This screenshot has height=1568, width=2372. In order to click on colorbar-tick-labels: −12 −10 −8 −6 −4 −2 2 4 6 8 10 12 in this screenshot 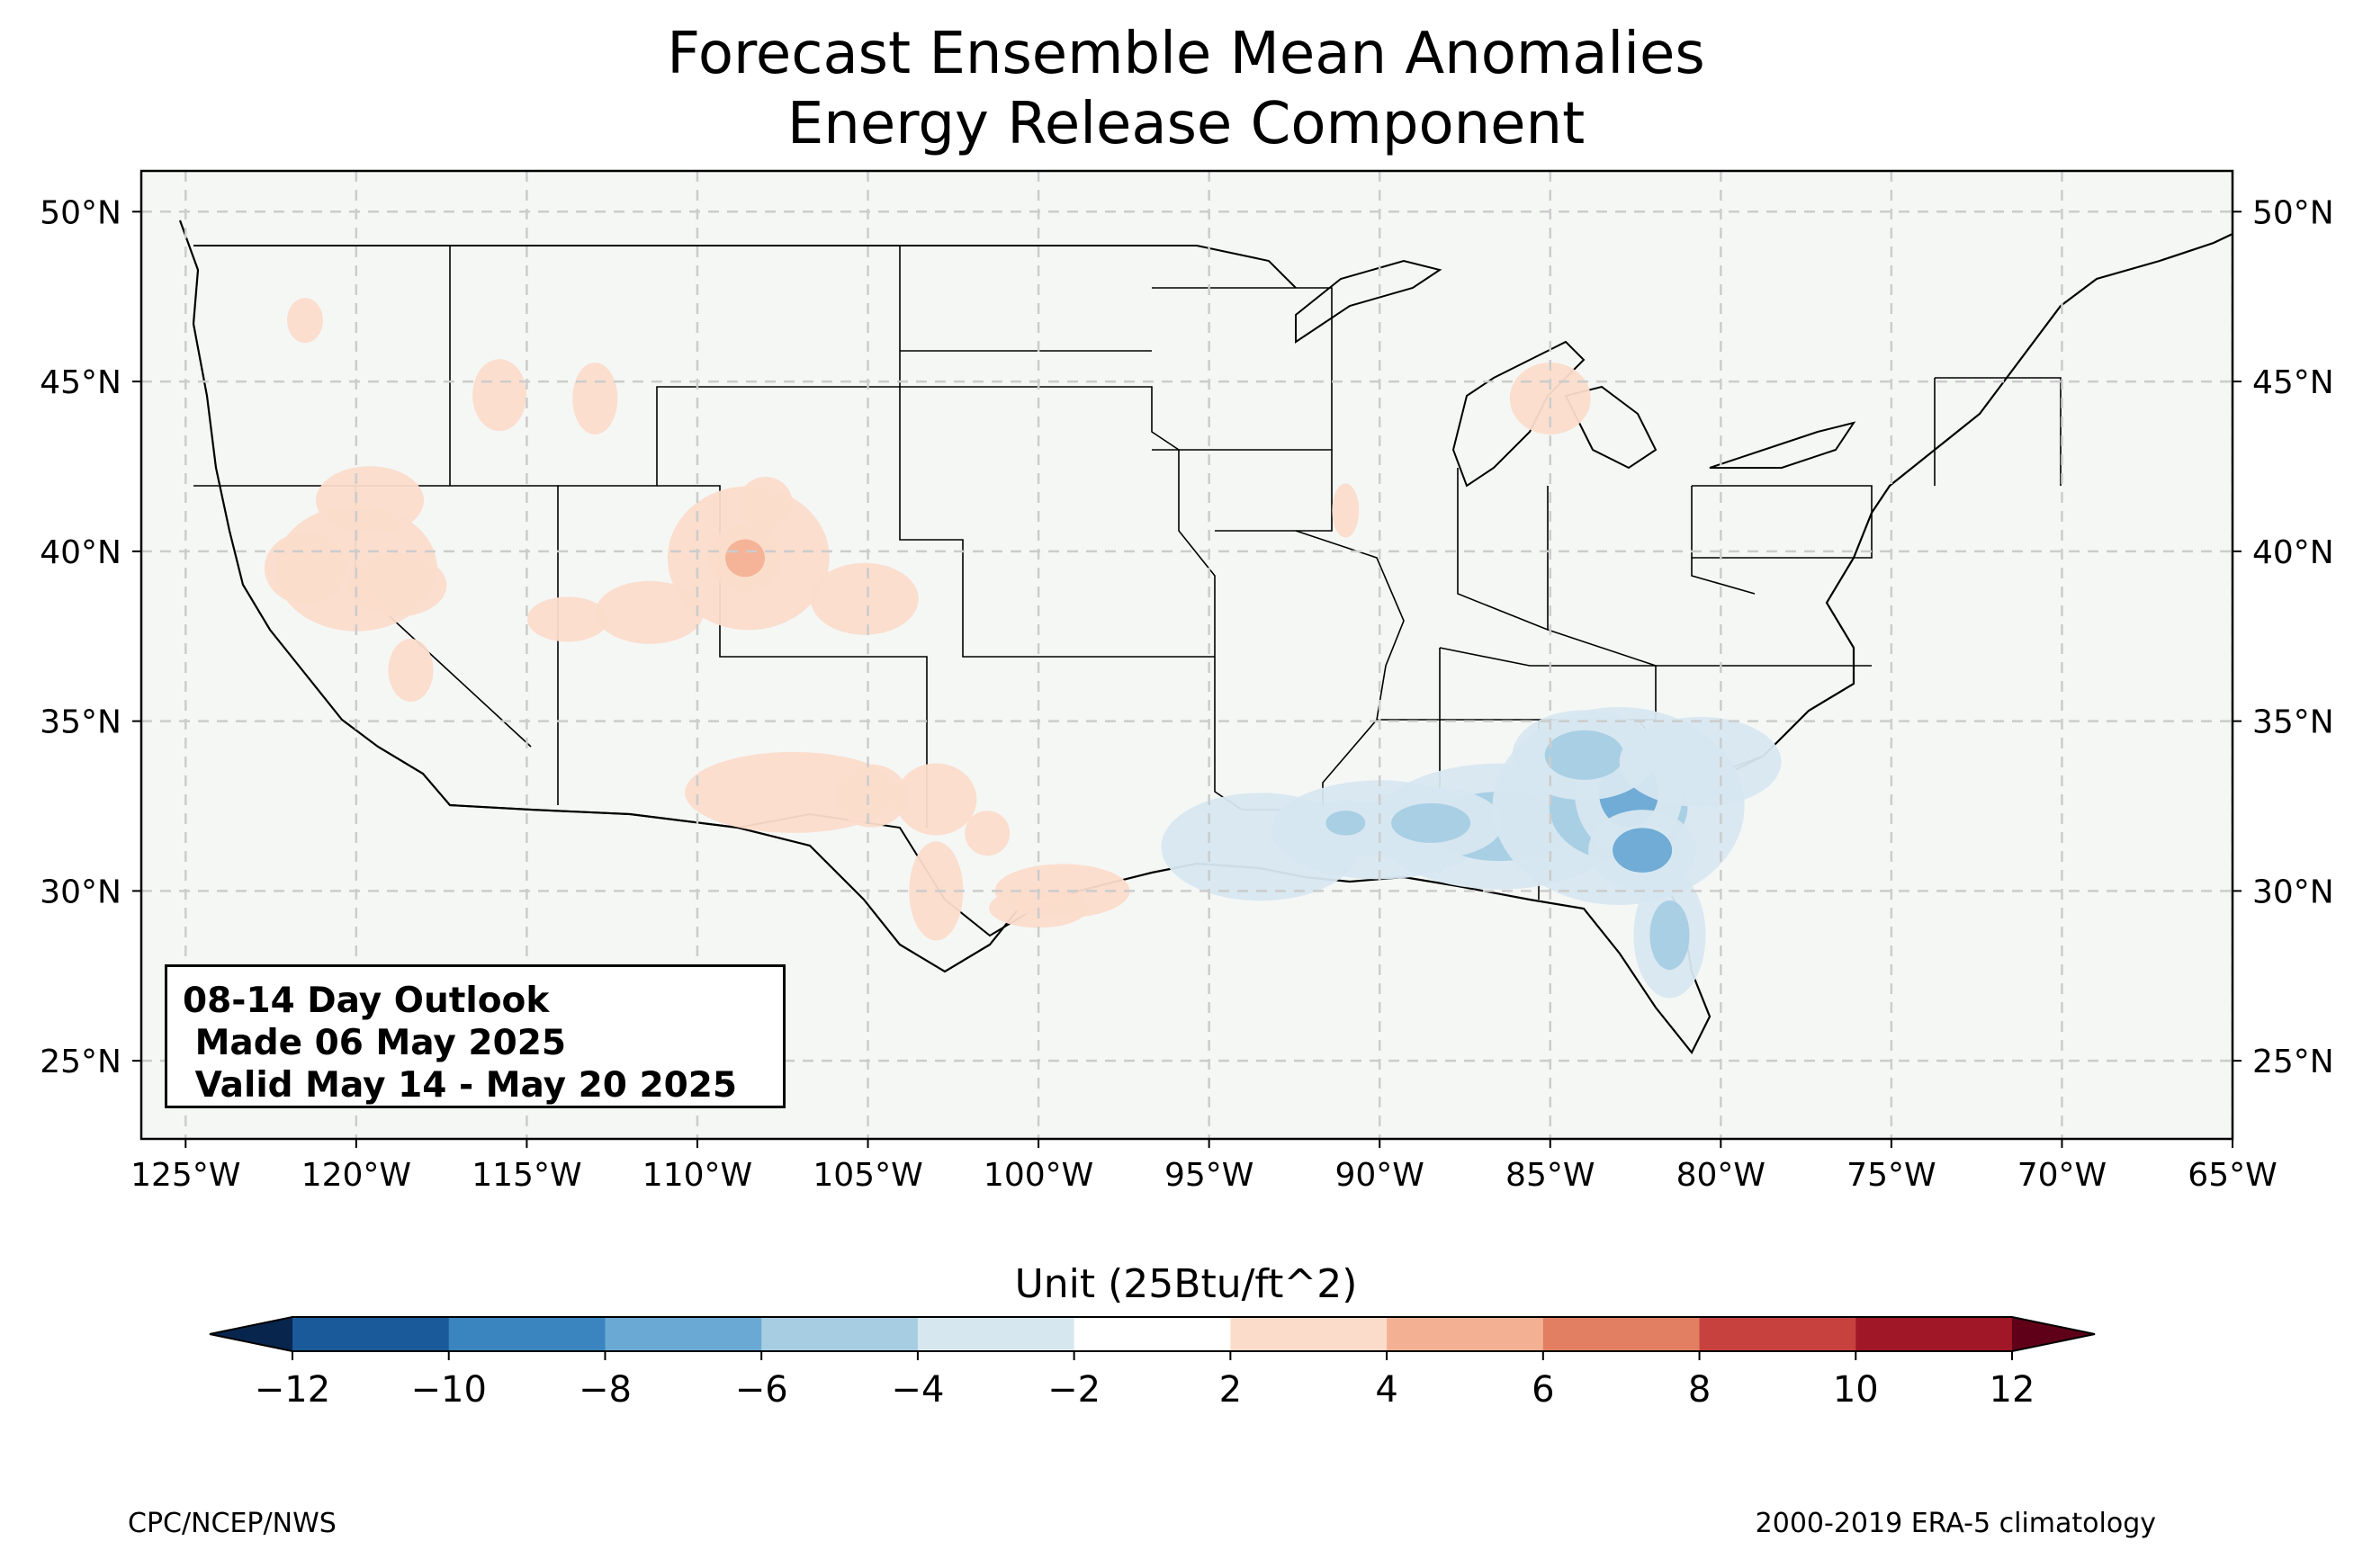, I will do `click(1145, 1381)`.